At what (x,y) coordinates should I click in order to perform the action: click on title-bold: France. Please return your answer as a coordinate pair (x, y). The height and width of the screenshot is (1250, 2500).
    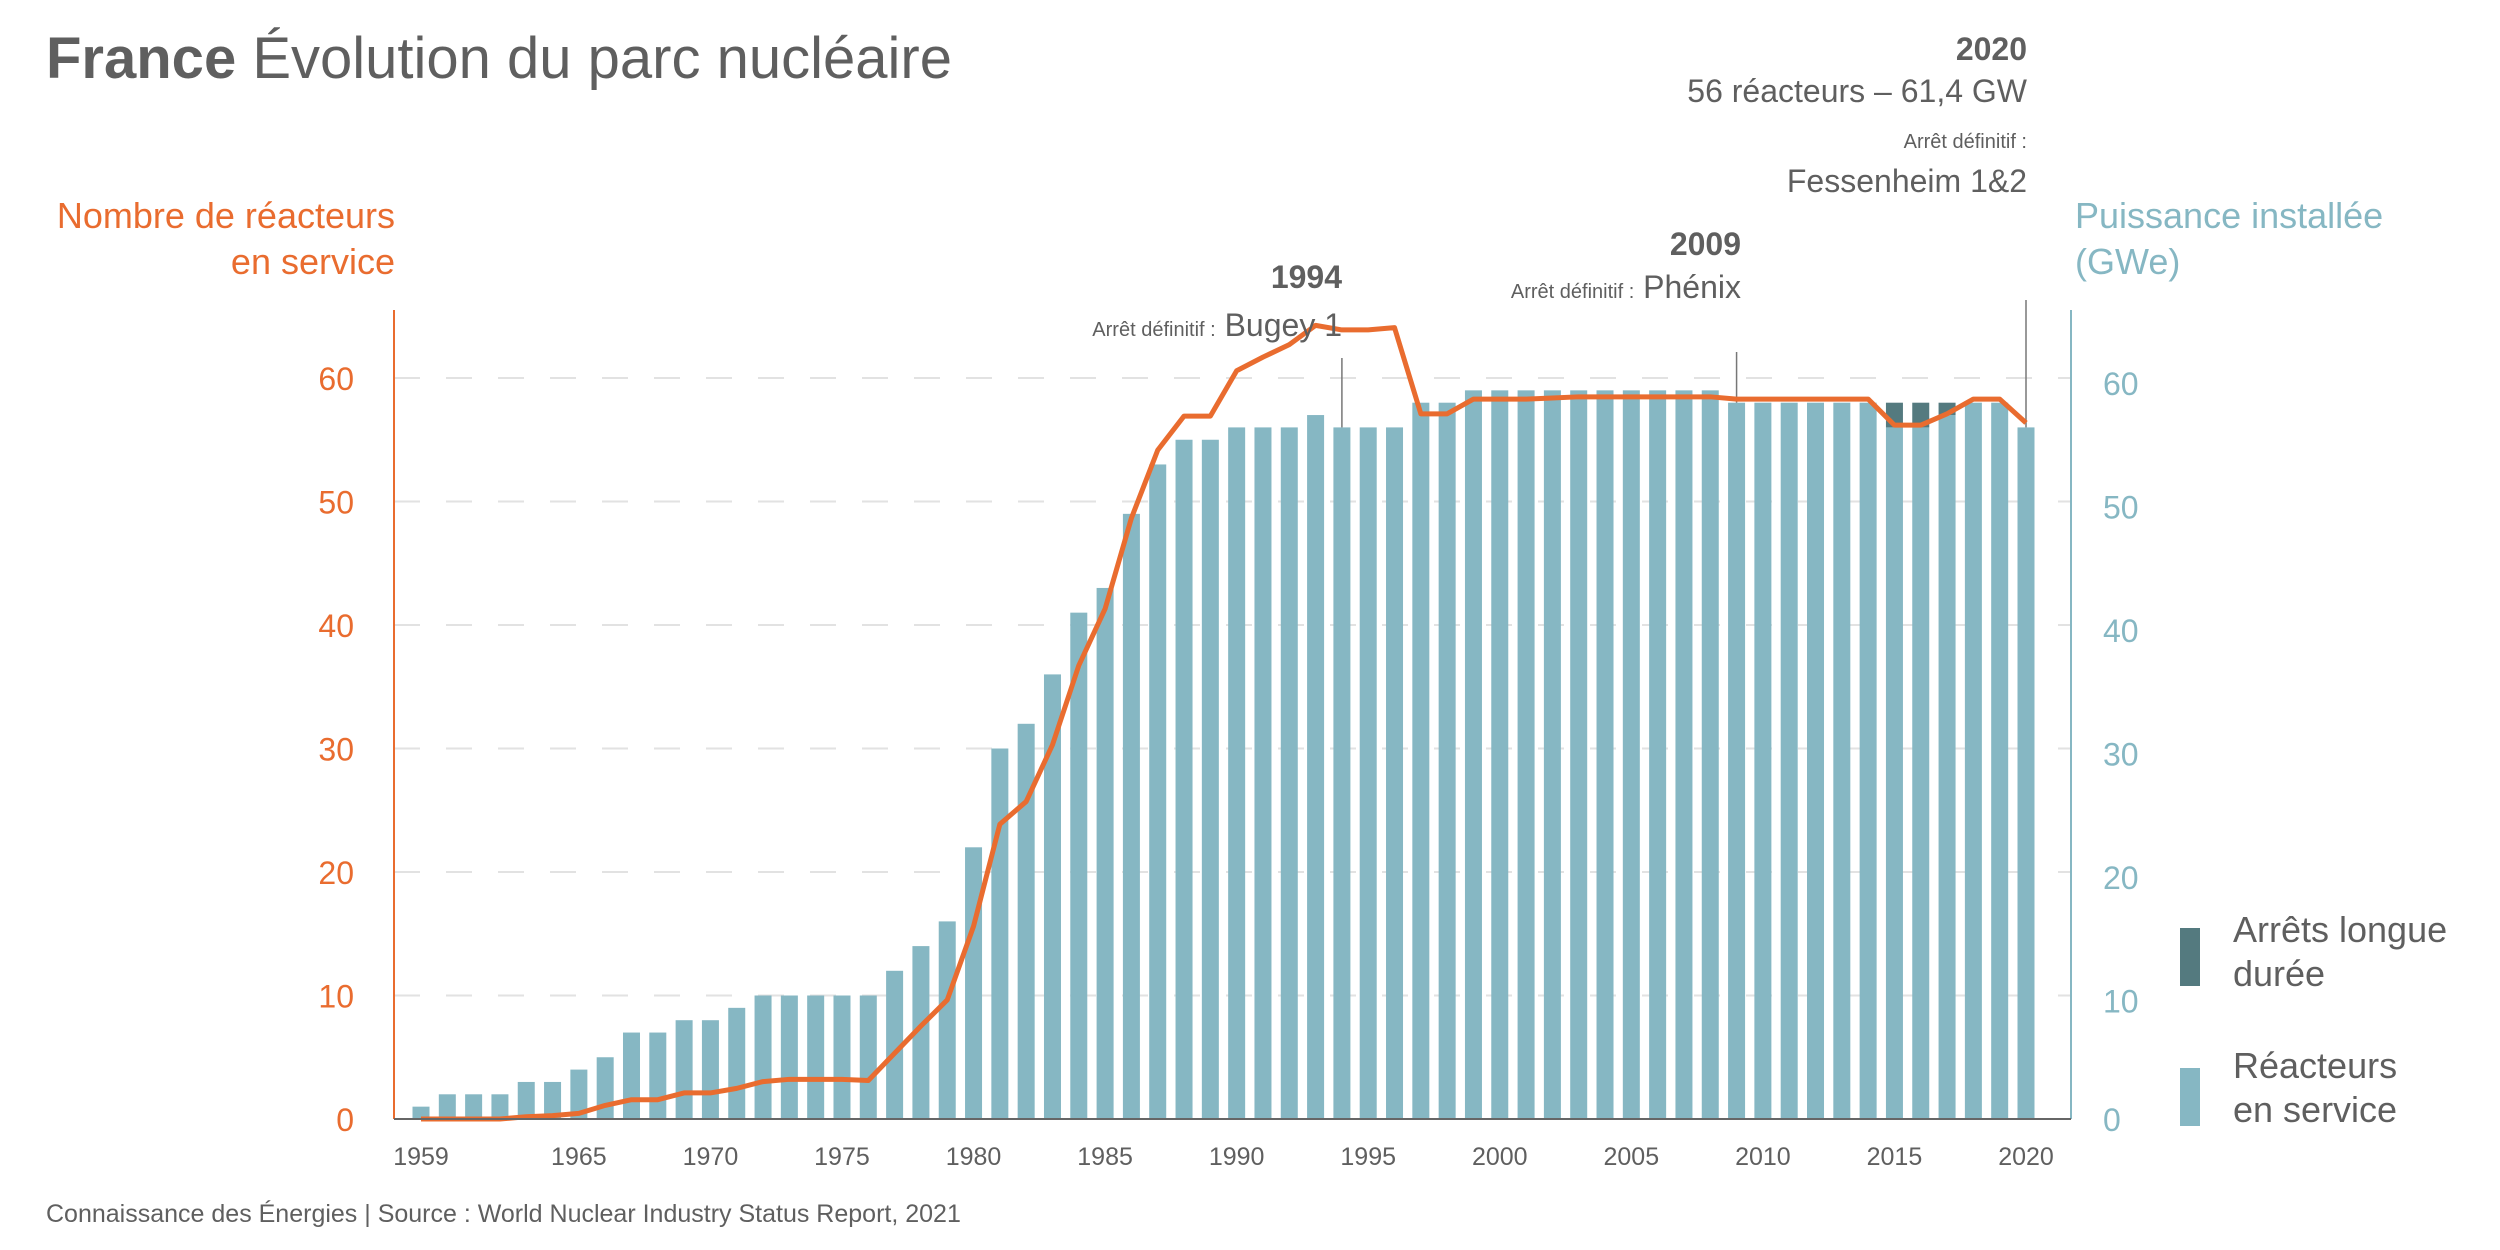
    Looking at the image, I should click on (141, 58).